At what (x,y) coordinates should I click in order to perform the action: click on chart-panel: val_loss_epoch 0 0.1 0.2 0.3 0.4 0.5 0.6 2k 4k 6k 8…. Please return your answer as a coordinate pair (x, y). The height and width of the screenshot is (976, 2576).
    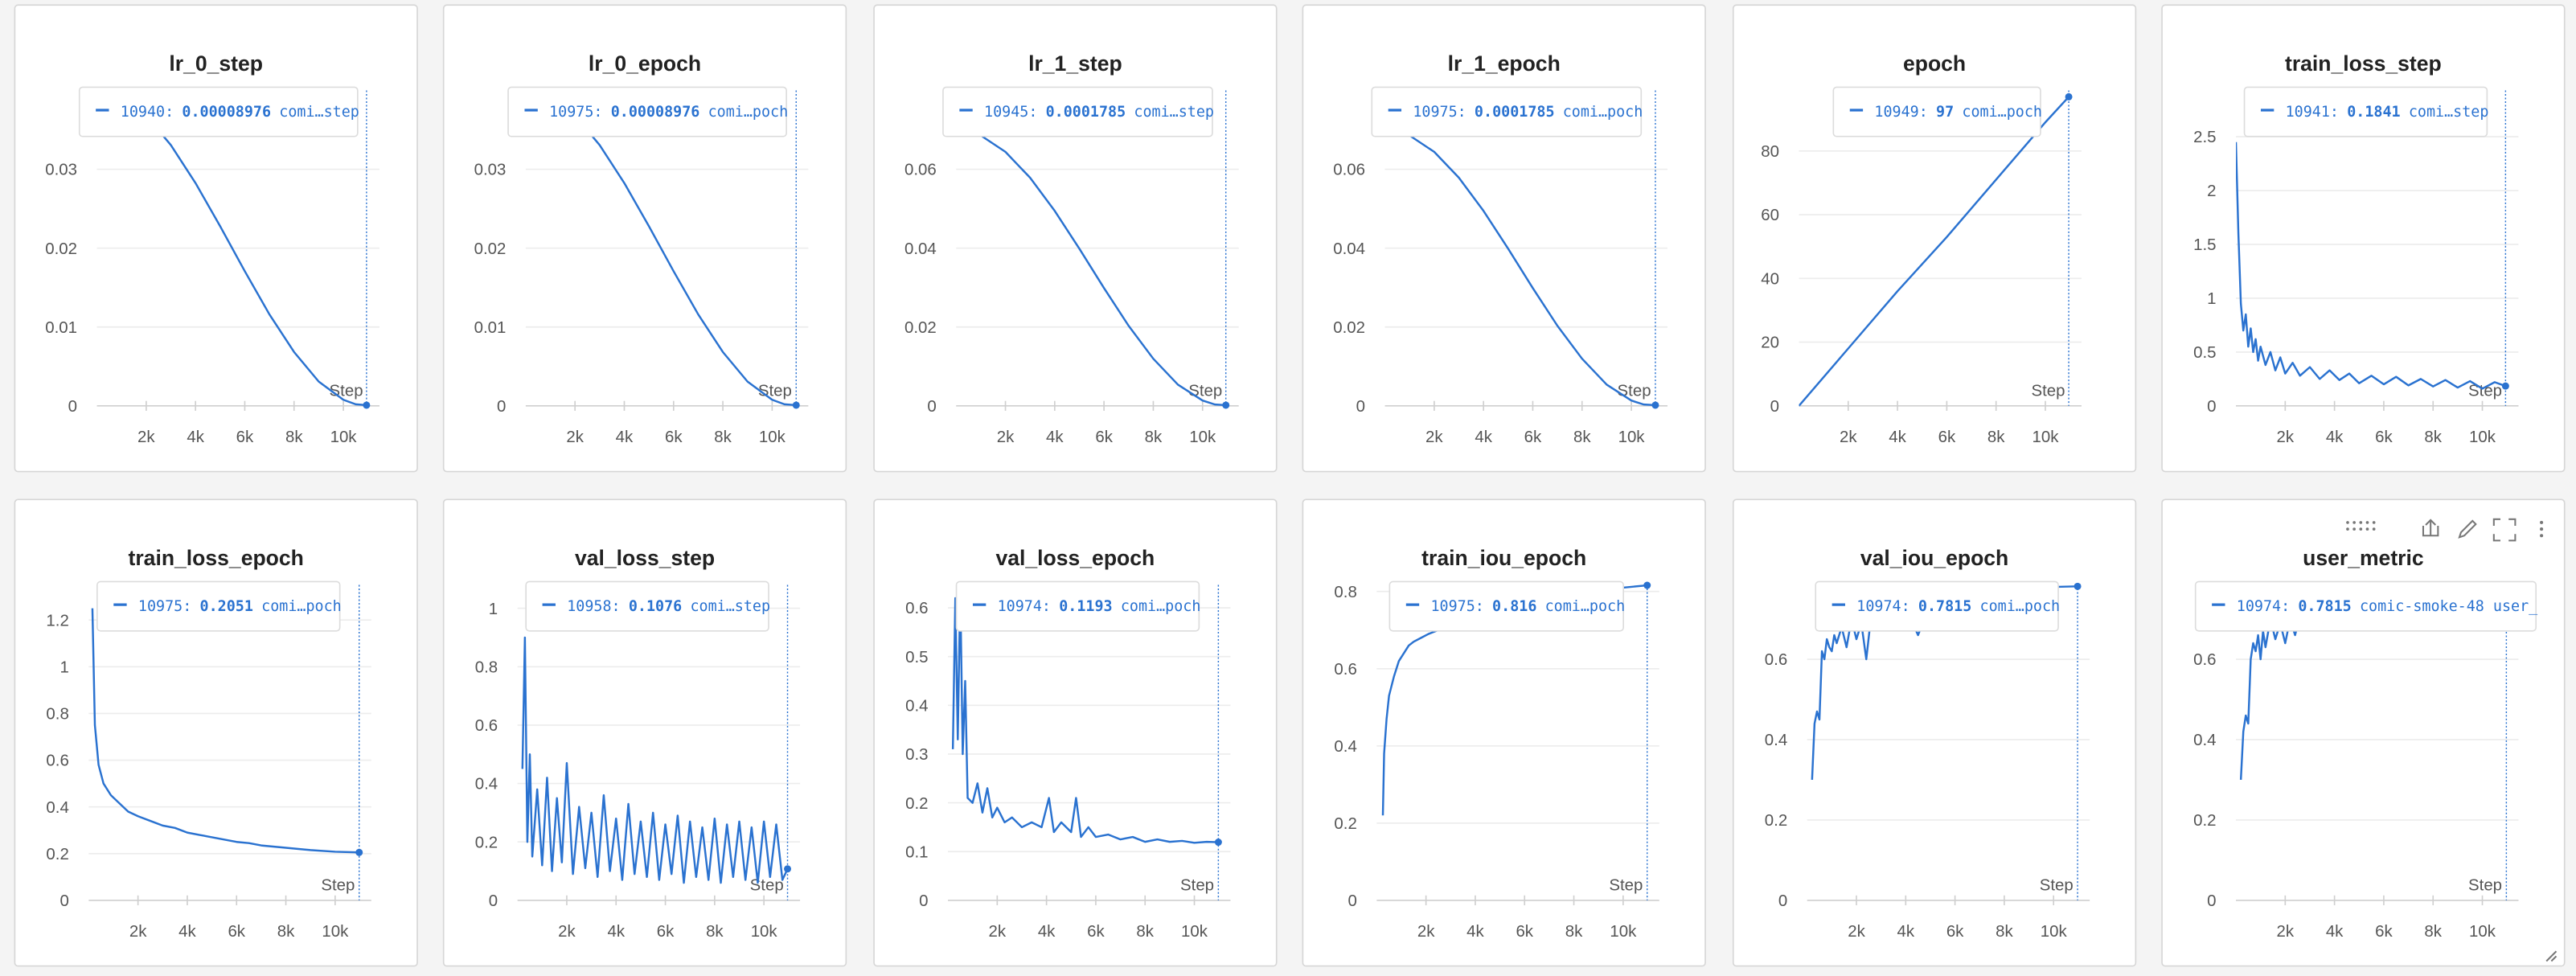
    Looking at the image, I should click on (1075, 733).